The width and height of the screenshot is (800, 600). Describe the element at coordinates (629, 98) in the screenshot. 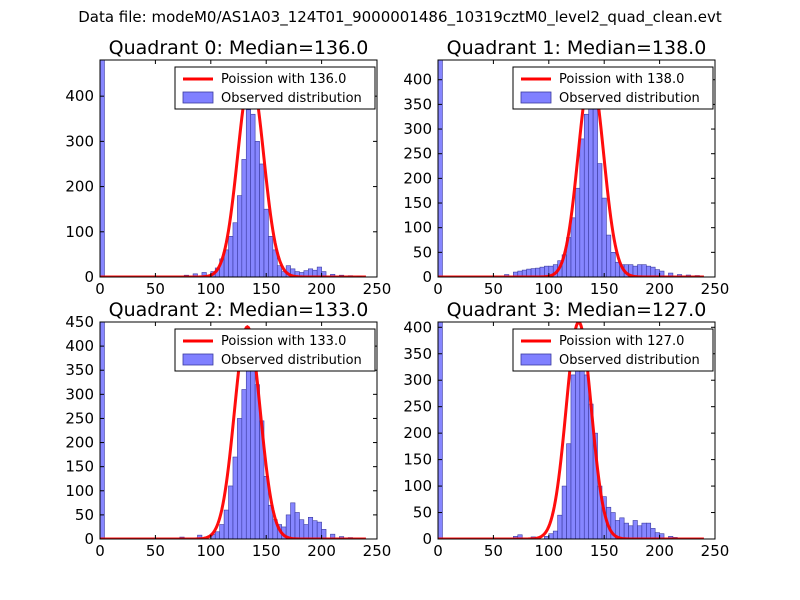

I see `quadrant-1-legend-observed-label: Observed distribution` at that location.